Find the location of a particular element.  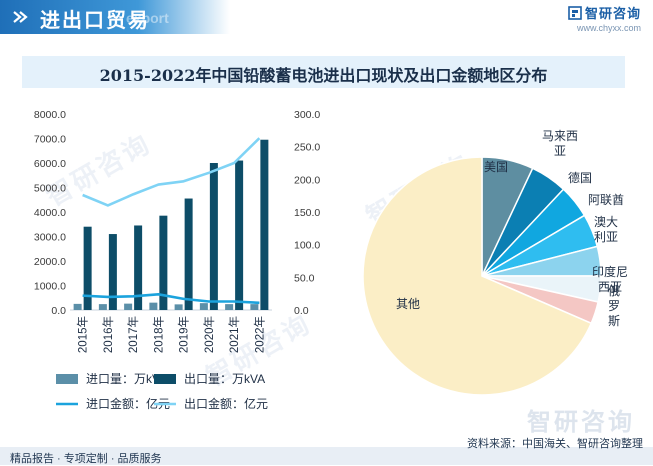

brand-name-row: 智研咨询 is located at coordinates (604, 12).